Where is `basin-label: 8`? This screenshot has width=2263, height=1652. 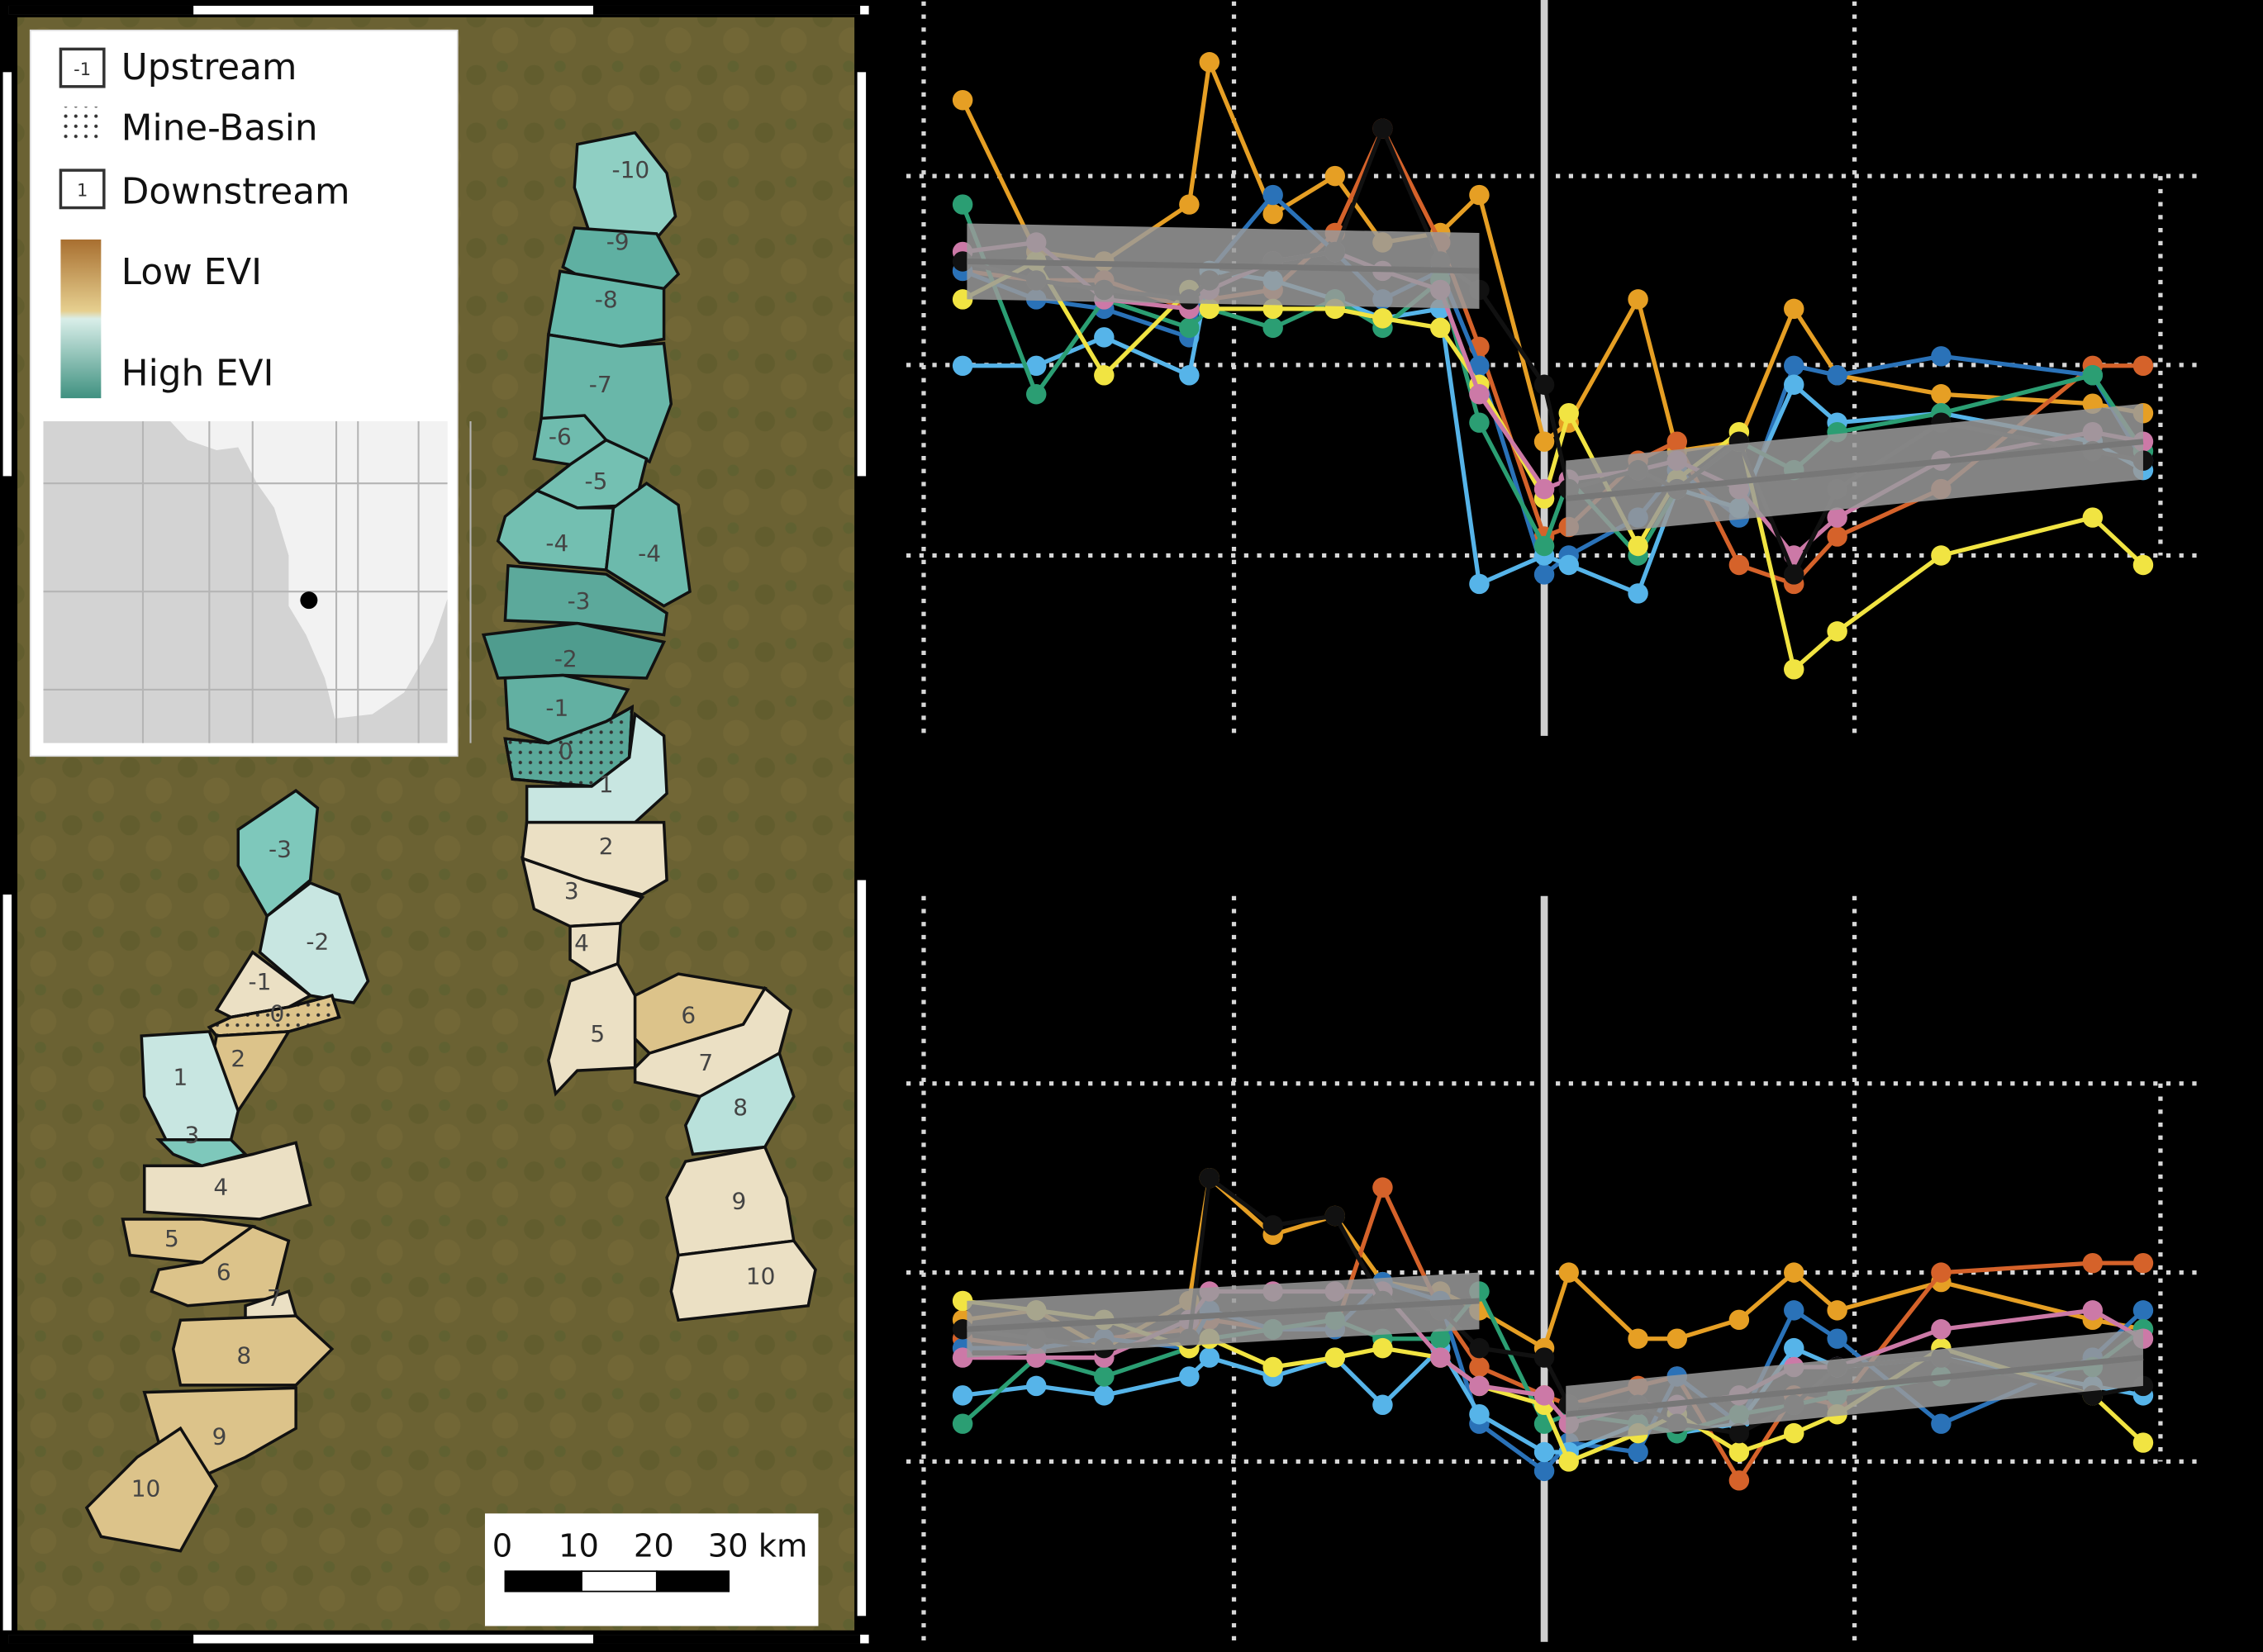
basin-label: 8 is located at coordinates (244, 1356).